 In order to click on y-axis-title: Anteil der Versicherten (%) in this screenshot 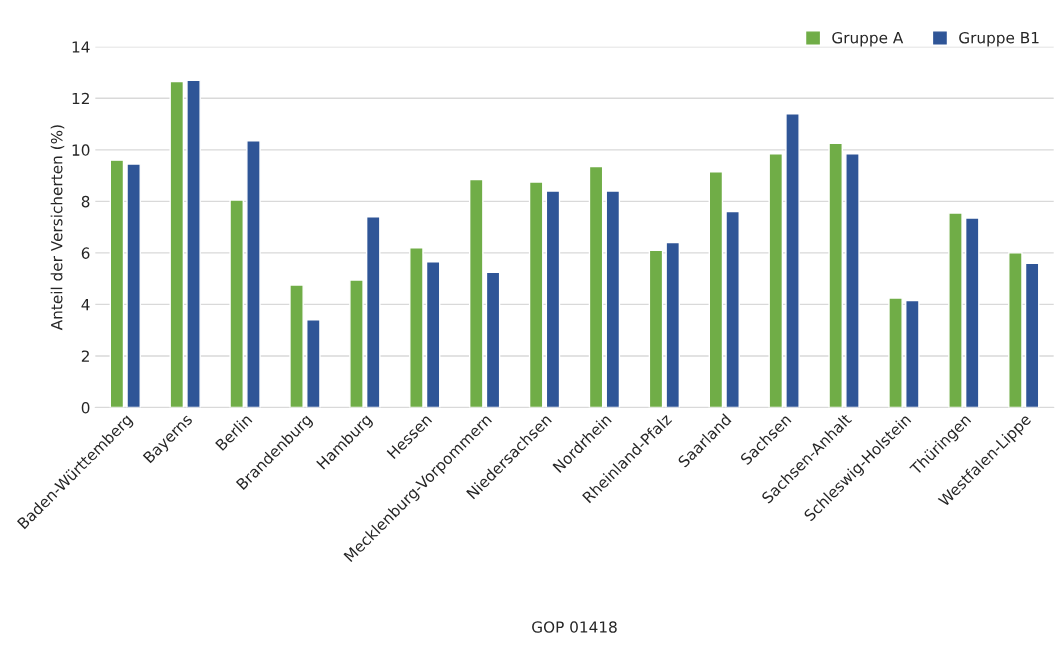, I will do `click(57, 228)`.